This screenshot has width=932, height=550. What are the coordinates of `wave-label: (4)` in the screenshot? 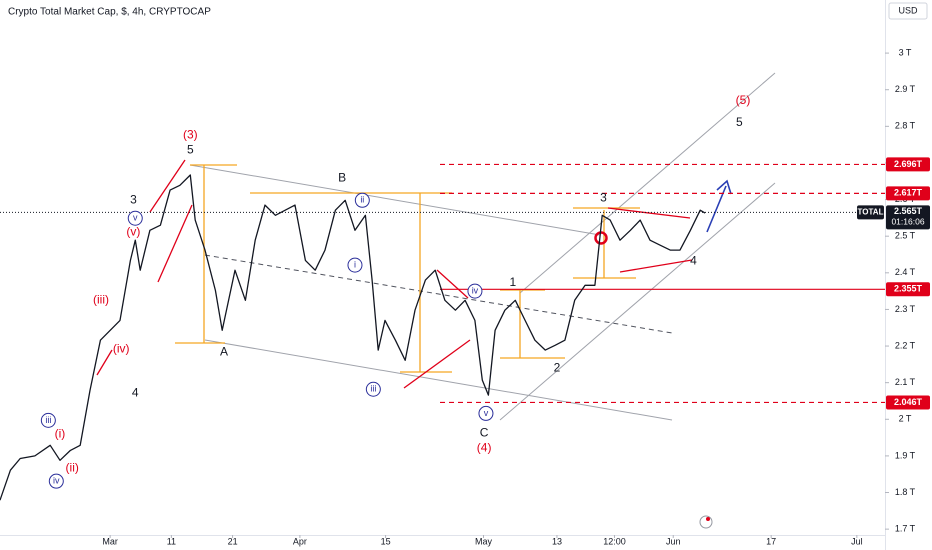 It's located at (484, 447).